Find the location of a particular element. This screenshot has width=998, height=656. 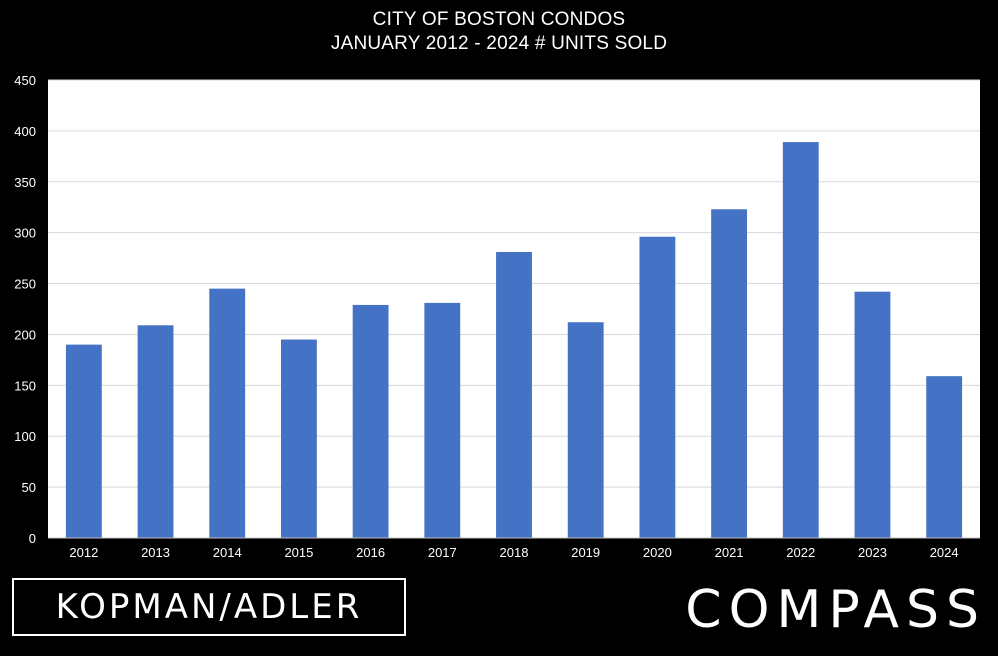

y-tick-label: 250 is located at coordinates (25, 284).